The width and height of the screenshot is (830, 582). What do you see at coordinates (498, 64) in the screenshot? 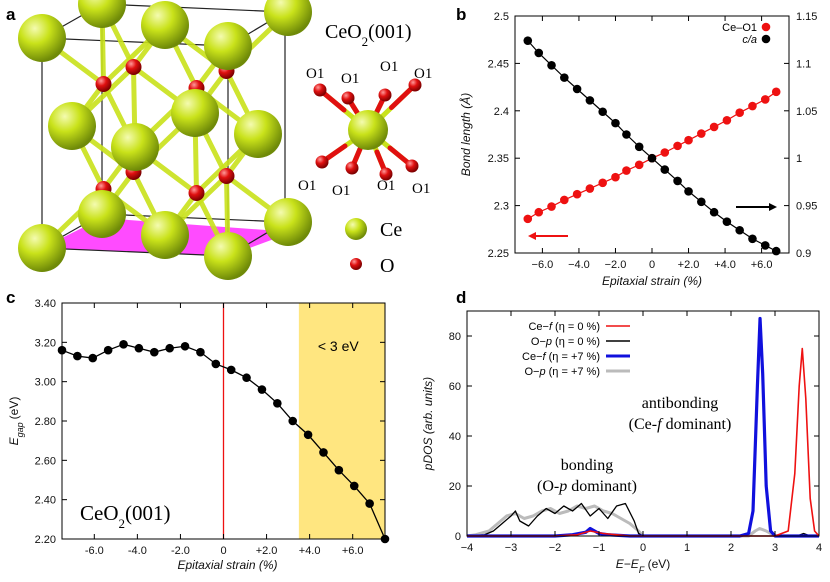
I see `y-tick-label: 2.45` at bounding box center [498, 64].